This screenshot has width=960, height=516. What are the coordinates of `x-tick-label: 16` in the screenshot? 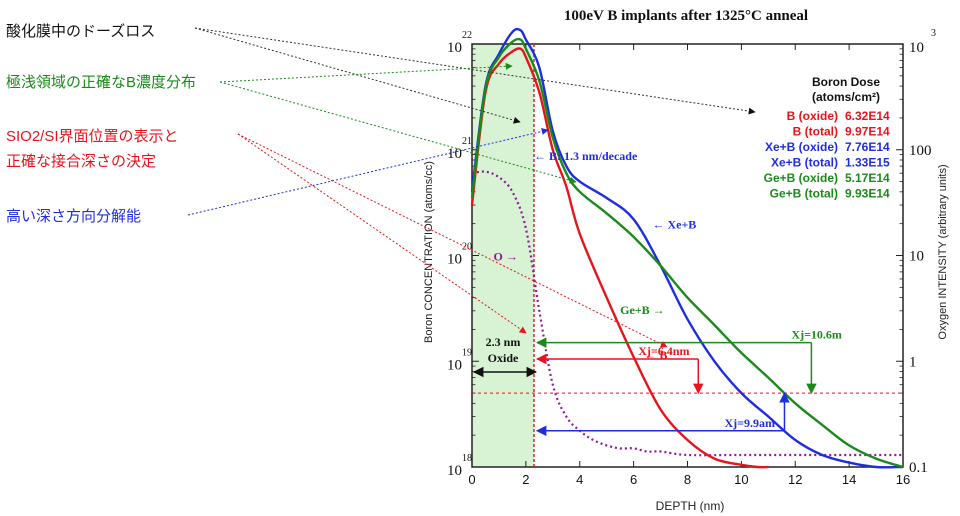 It's located at (903, 479).